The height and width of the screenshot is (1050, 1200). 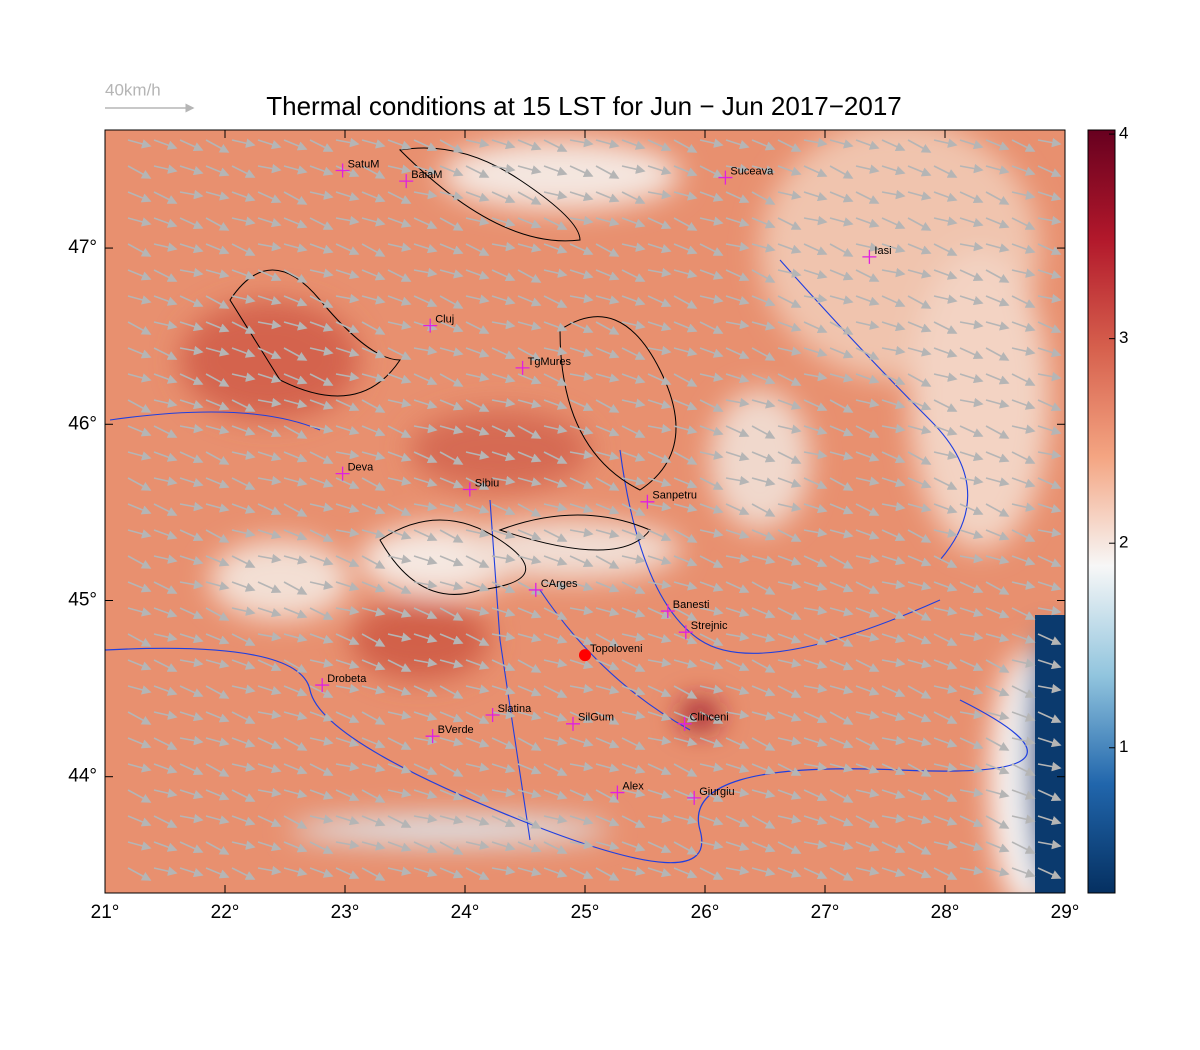 I want to click on x-tick-label: 23°, so click(x=345, y=912).